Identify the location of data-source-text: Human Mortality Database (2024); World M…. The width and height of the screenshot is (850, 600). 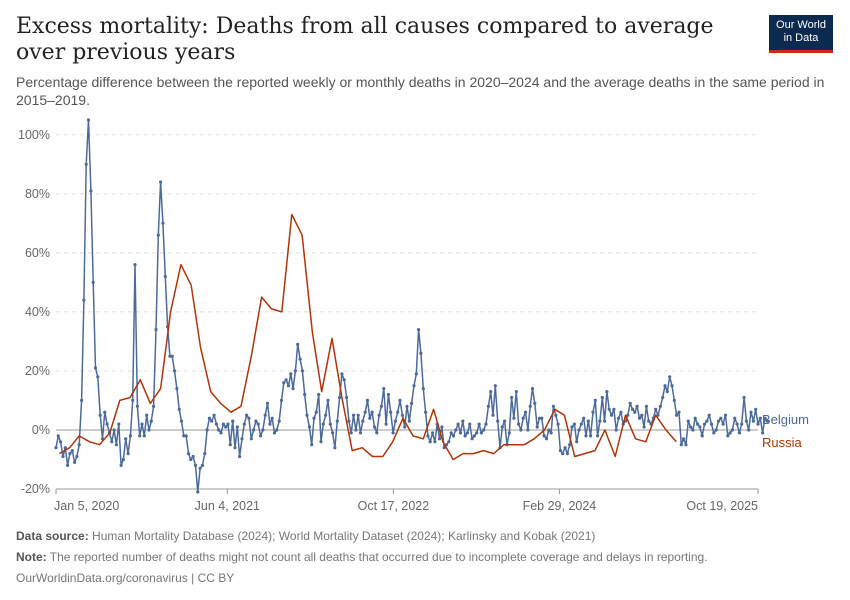
(344, 536).